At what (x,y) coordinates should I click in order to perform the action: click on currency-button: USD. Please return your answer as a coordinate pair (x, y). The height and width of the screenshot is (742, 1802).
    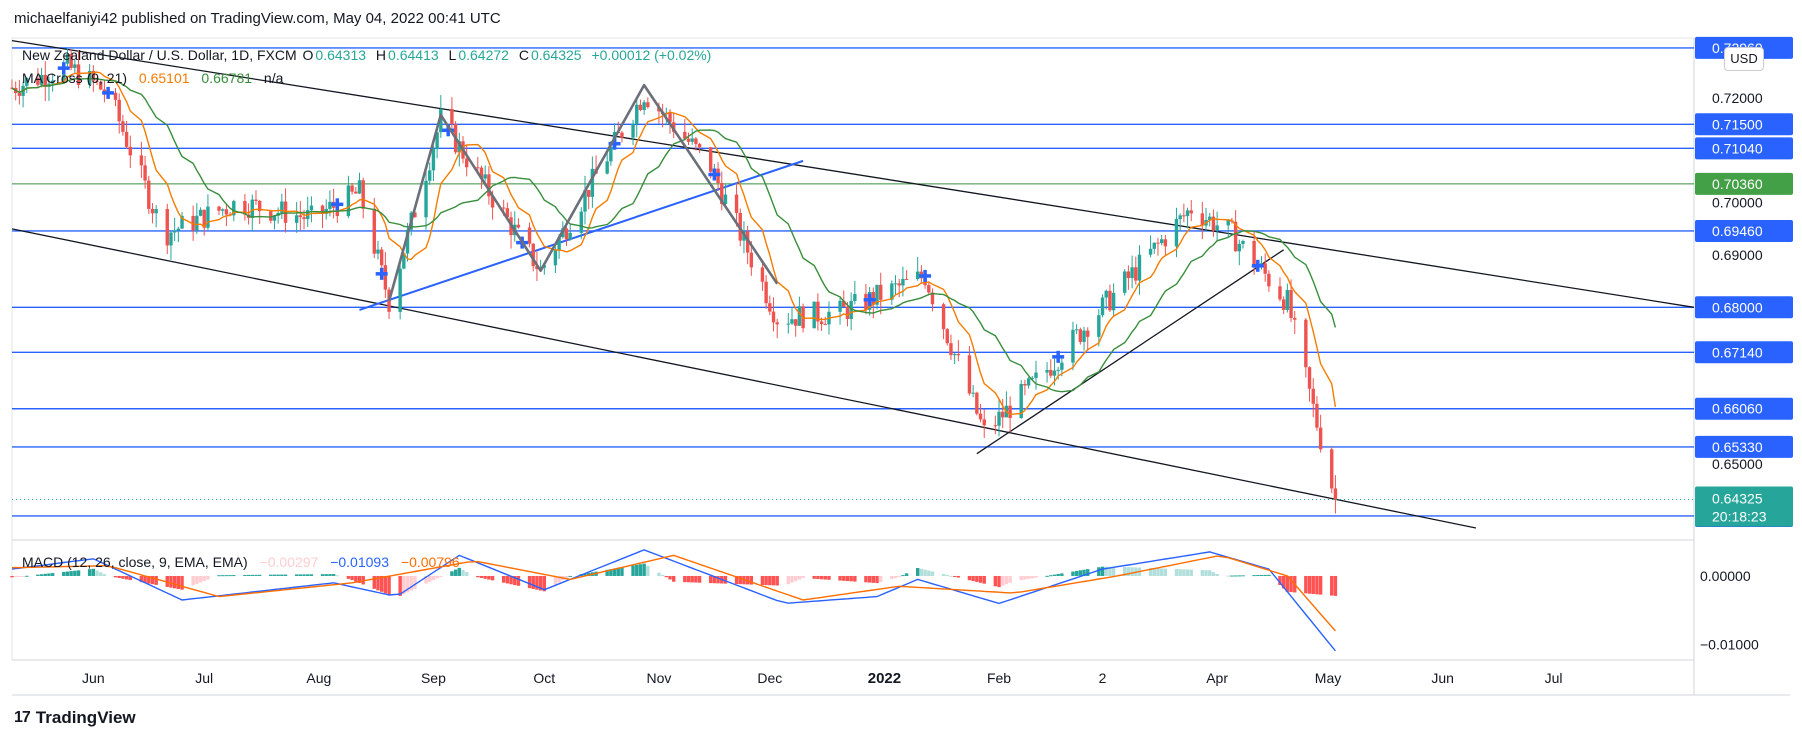
    Looking at the image, I should click on (1744, 59).